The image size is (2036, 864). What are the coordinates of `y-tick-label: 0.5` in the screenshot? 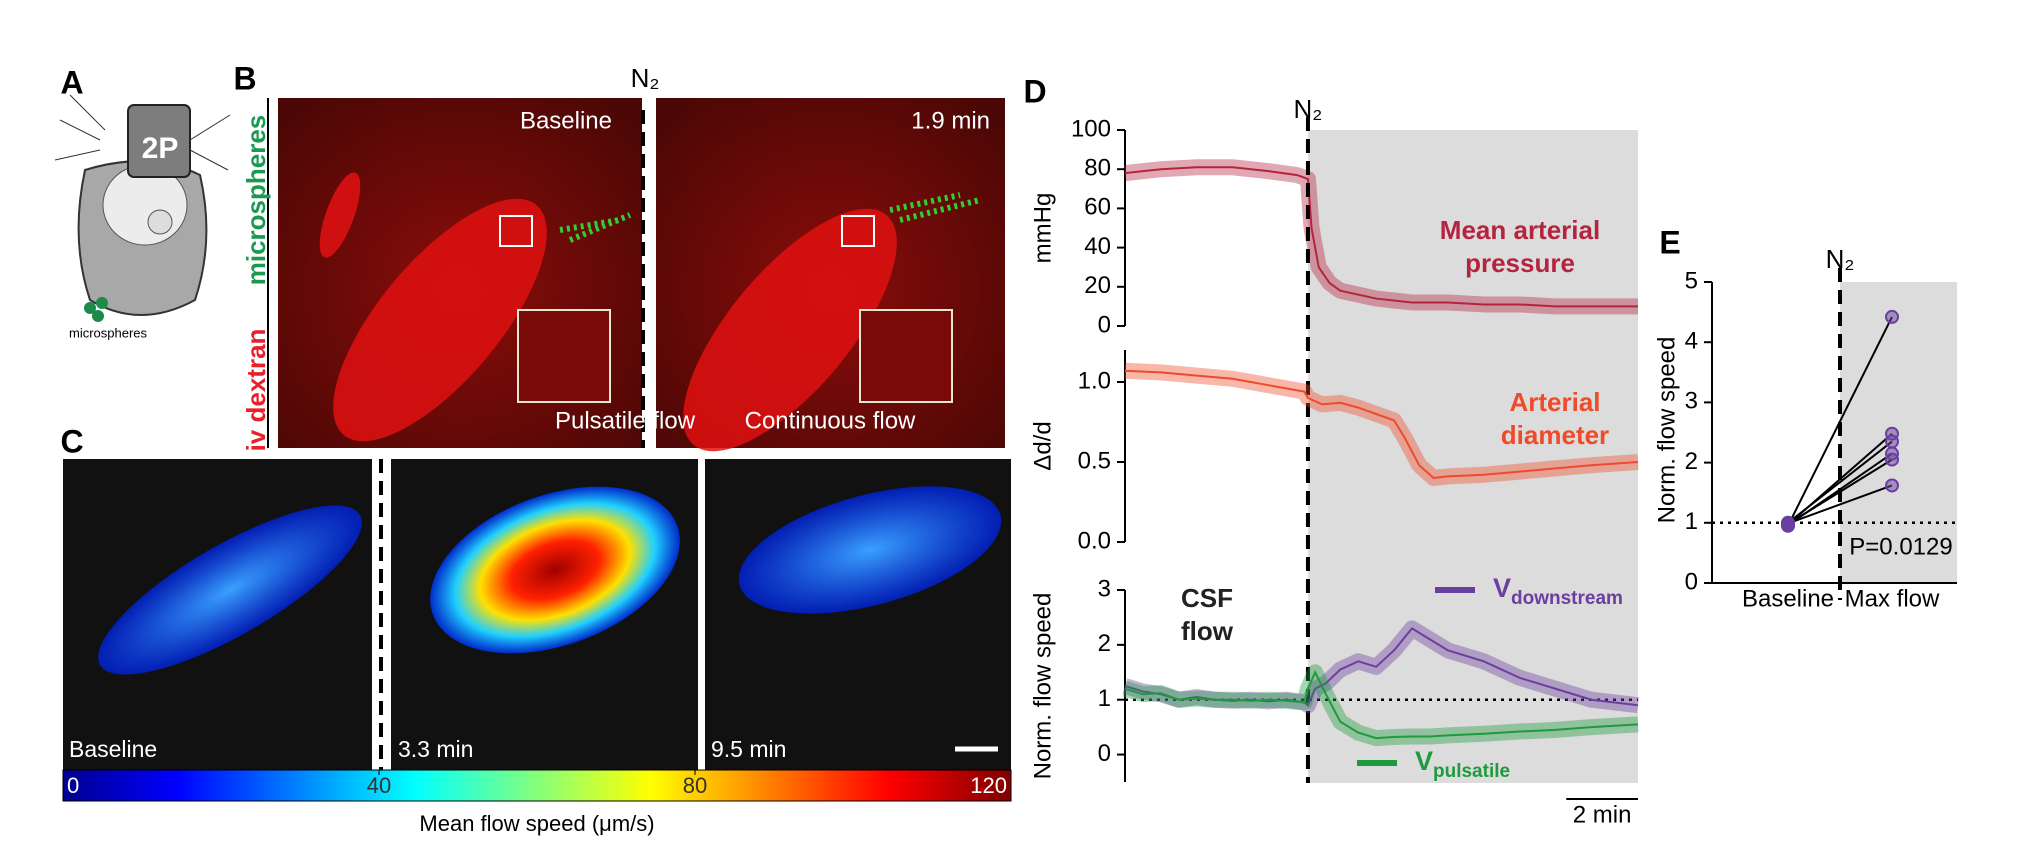 It's located at (1094, 460).